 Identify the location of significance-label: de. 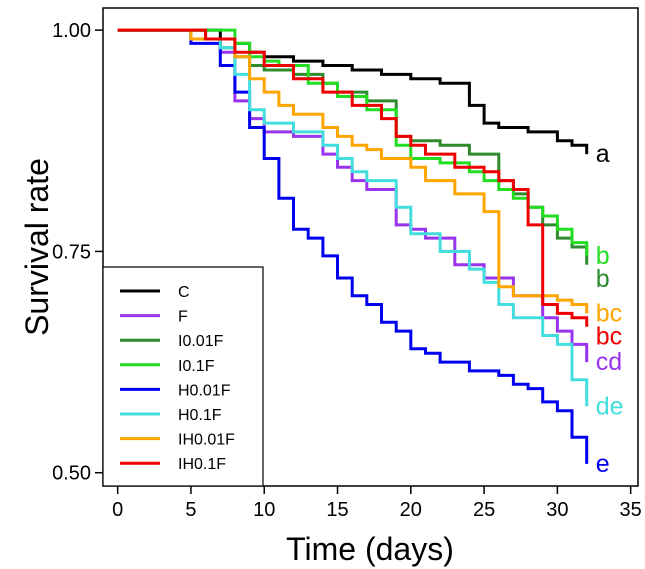
(610, 406).